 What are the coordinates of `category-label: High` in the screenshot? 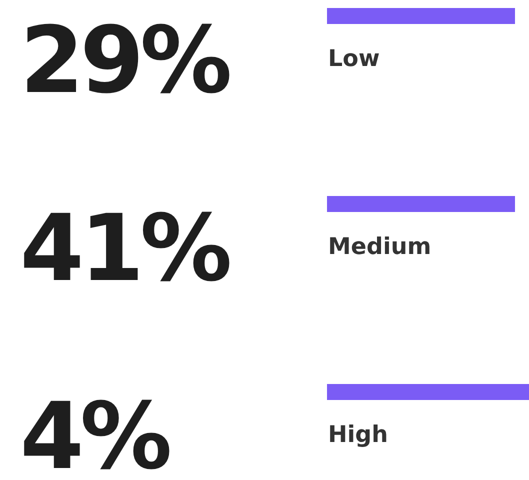 It's located at (358, 435).